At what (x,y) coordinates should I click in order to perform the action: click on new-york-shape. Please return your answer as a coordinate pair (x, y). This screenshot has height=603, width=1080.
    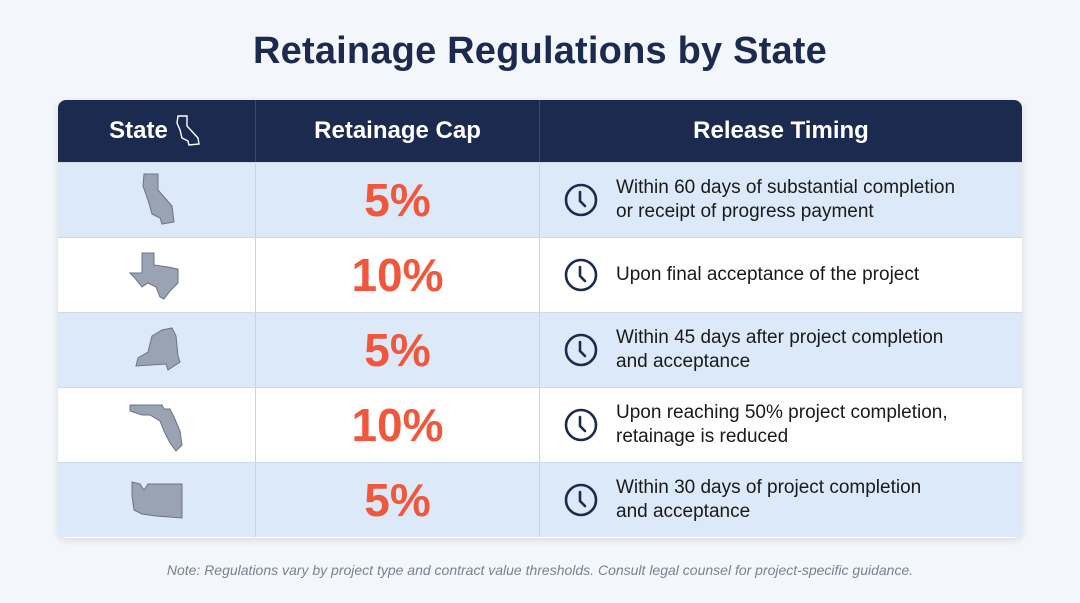
    Looking at the image, I should click on (157, 349).